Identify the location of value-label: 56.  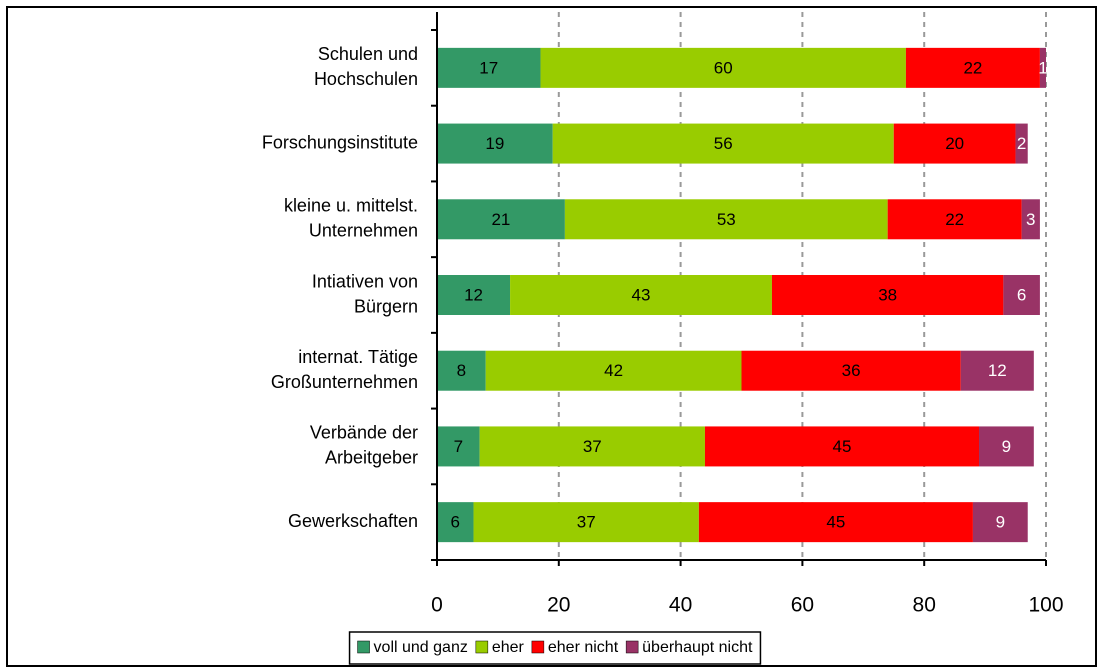
(723, 143).